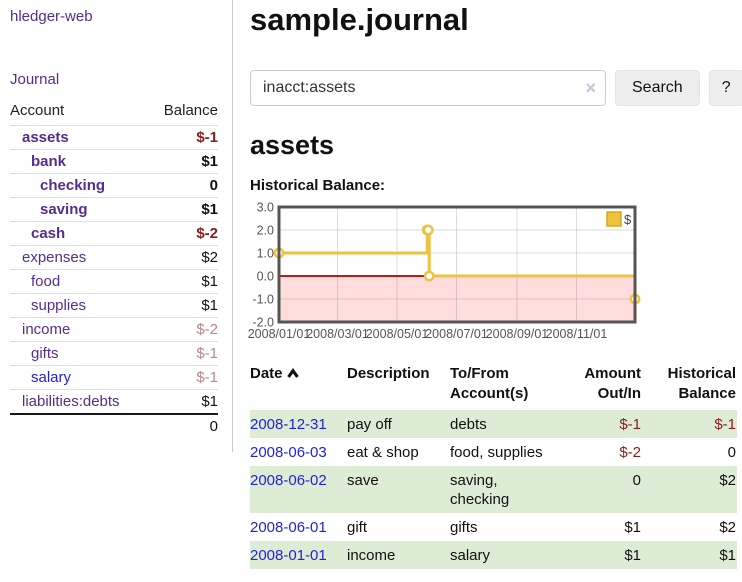 This screenshot has width=742, height=582. I want to click on transaction-date-cell: 2008-12-31, so click(298, 424).